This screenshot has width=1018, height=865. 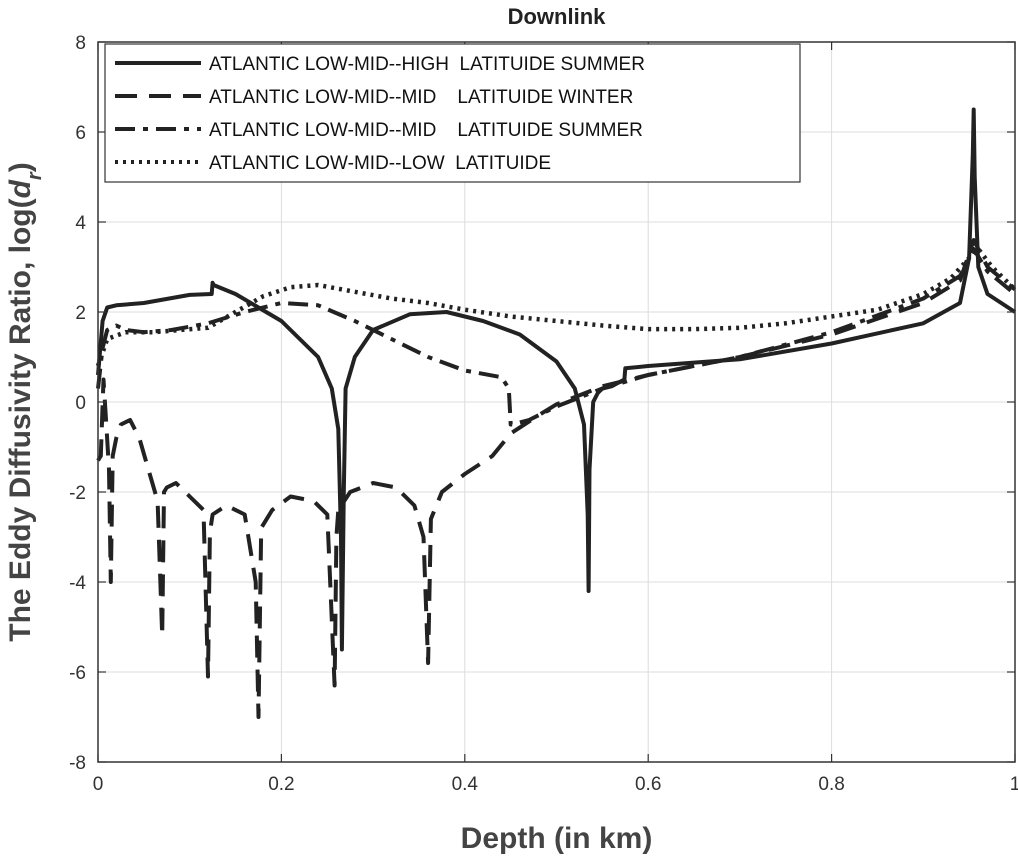 I want to click on y-tick-label: 6, so click(x=80, y=133).